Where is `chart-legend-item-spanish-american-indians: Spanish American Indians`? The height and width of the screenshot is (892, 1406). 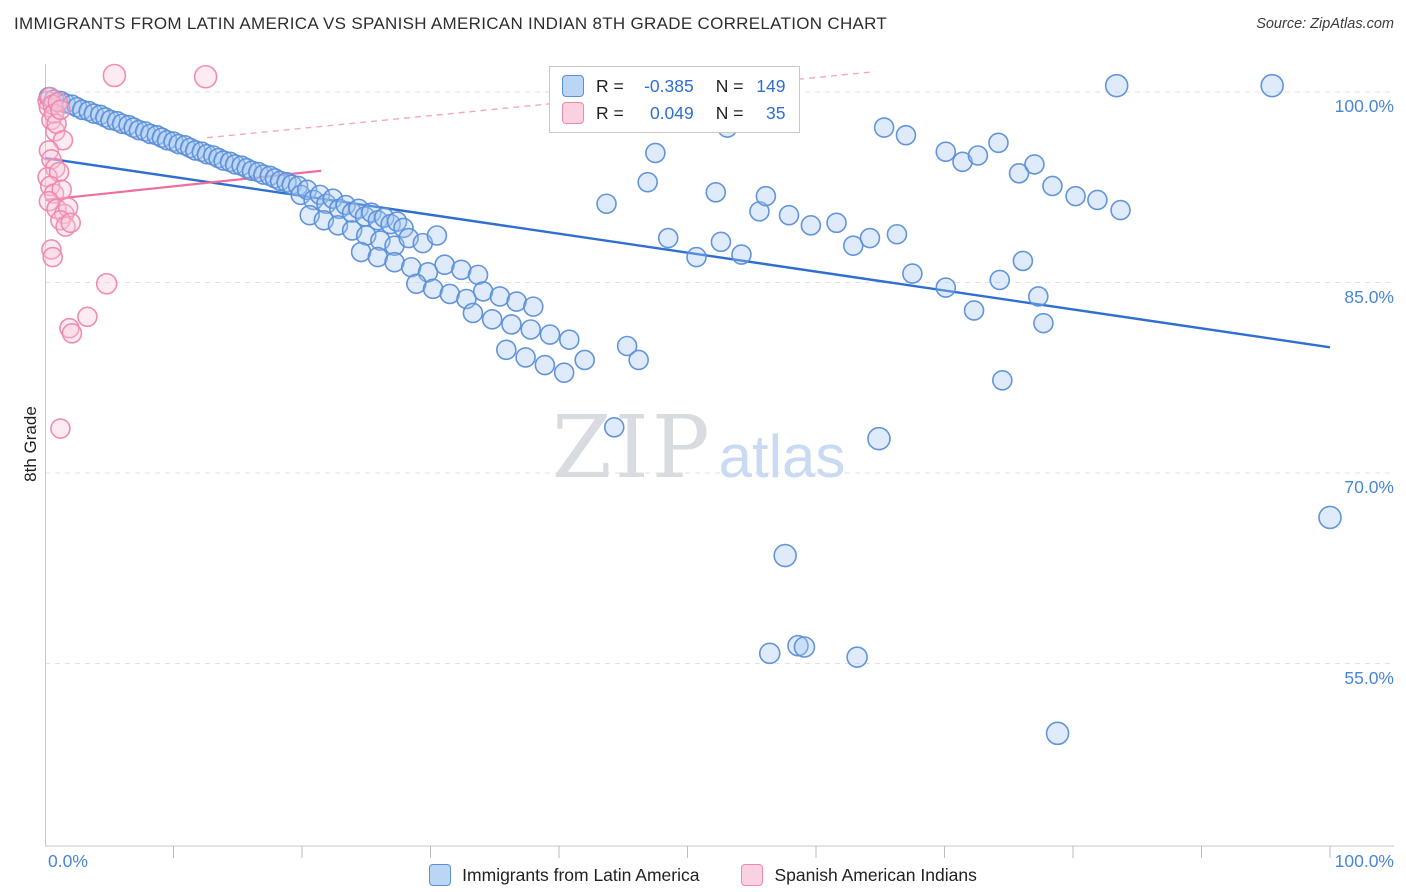 chart-legend-item-spanish-american-indians: Spanish American Indians is located at coordinates (859, 875).